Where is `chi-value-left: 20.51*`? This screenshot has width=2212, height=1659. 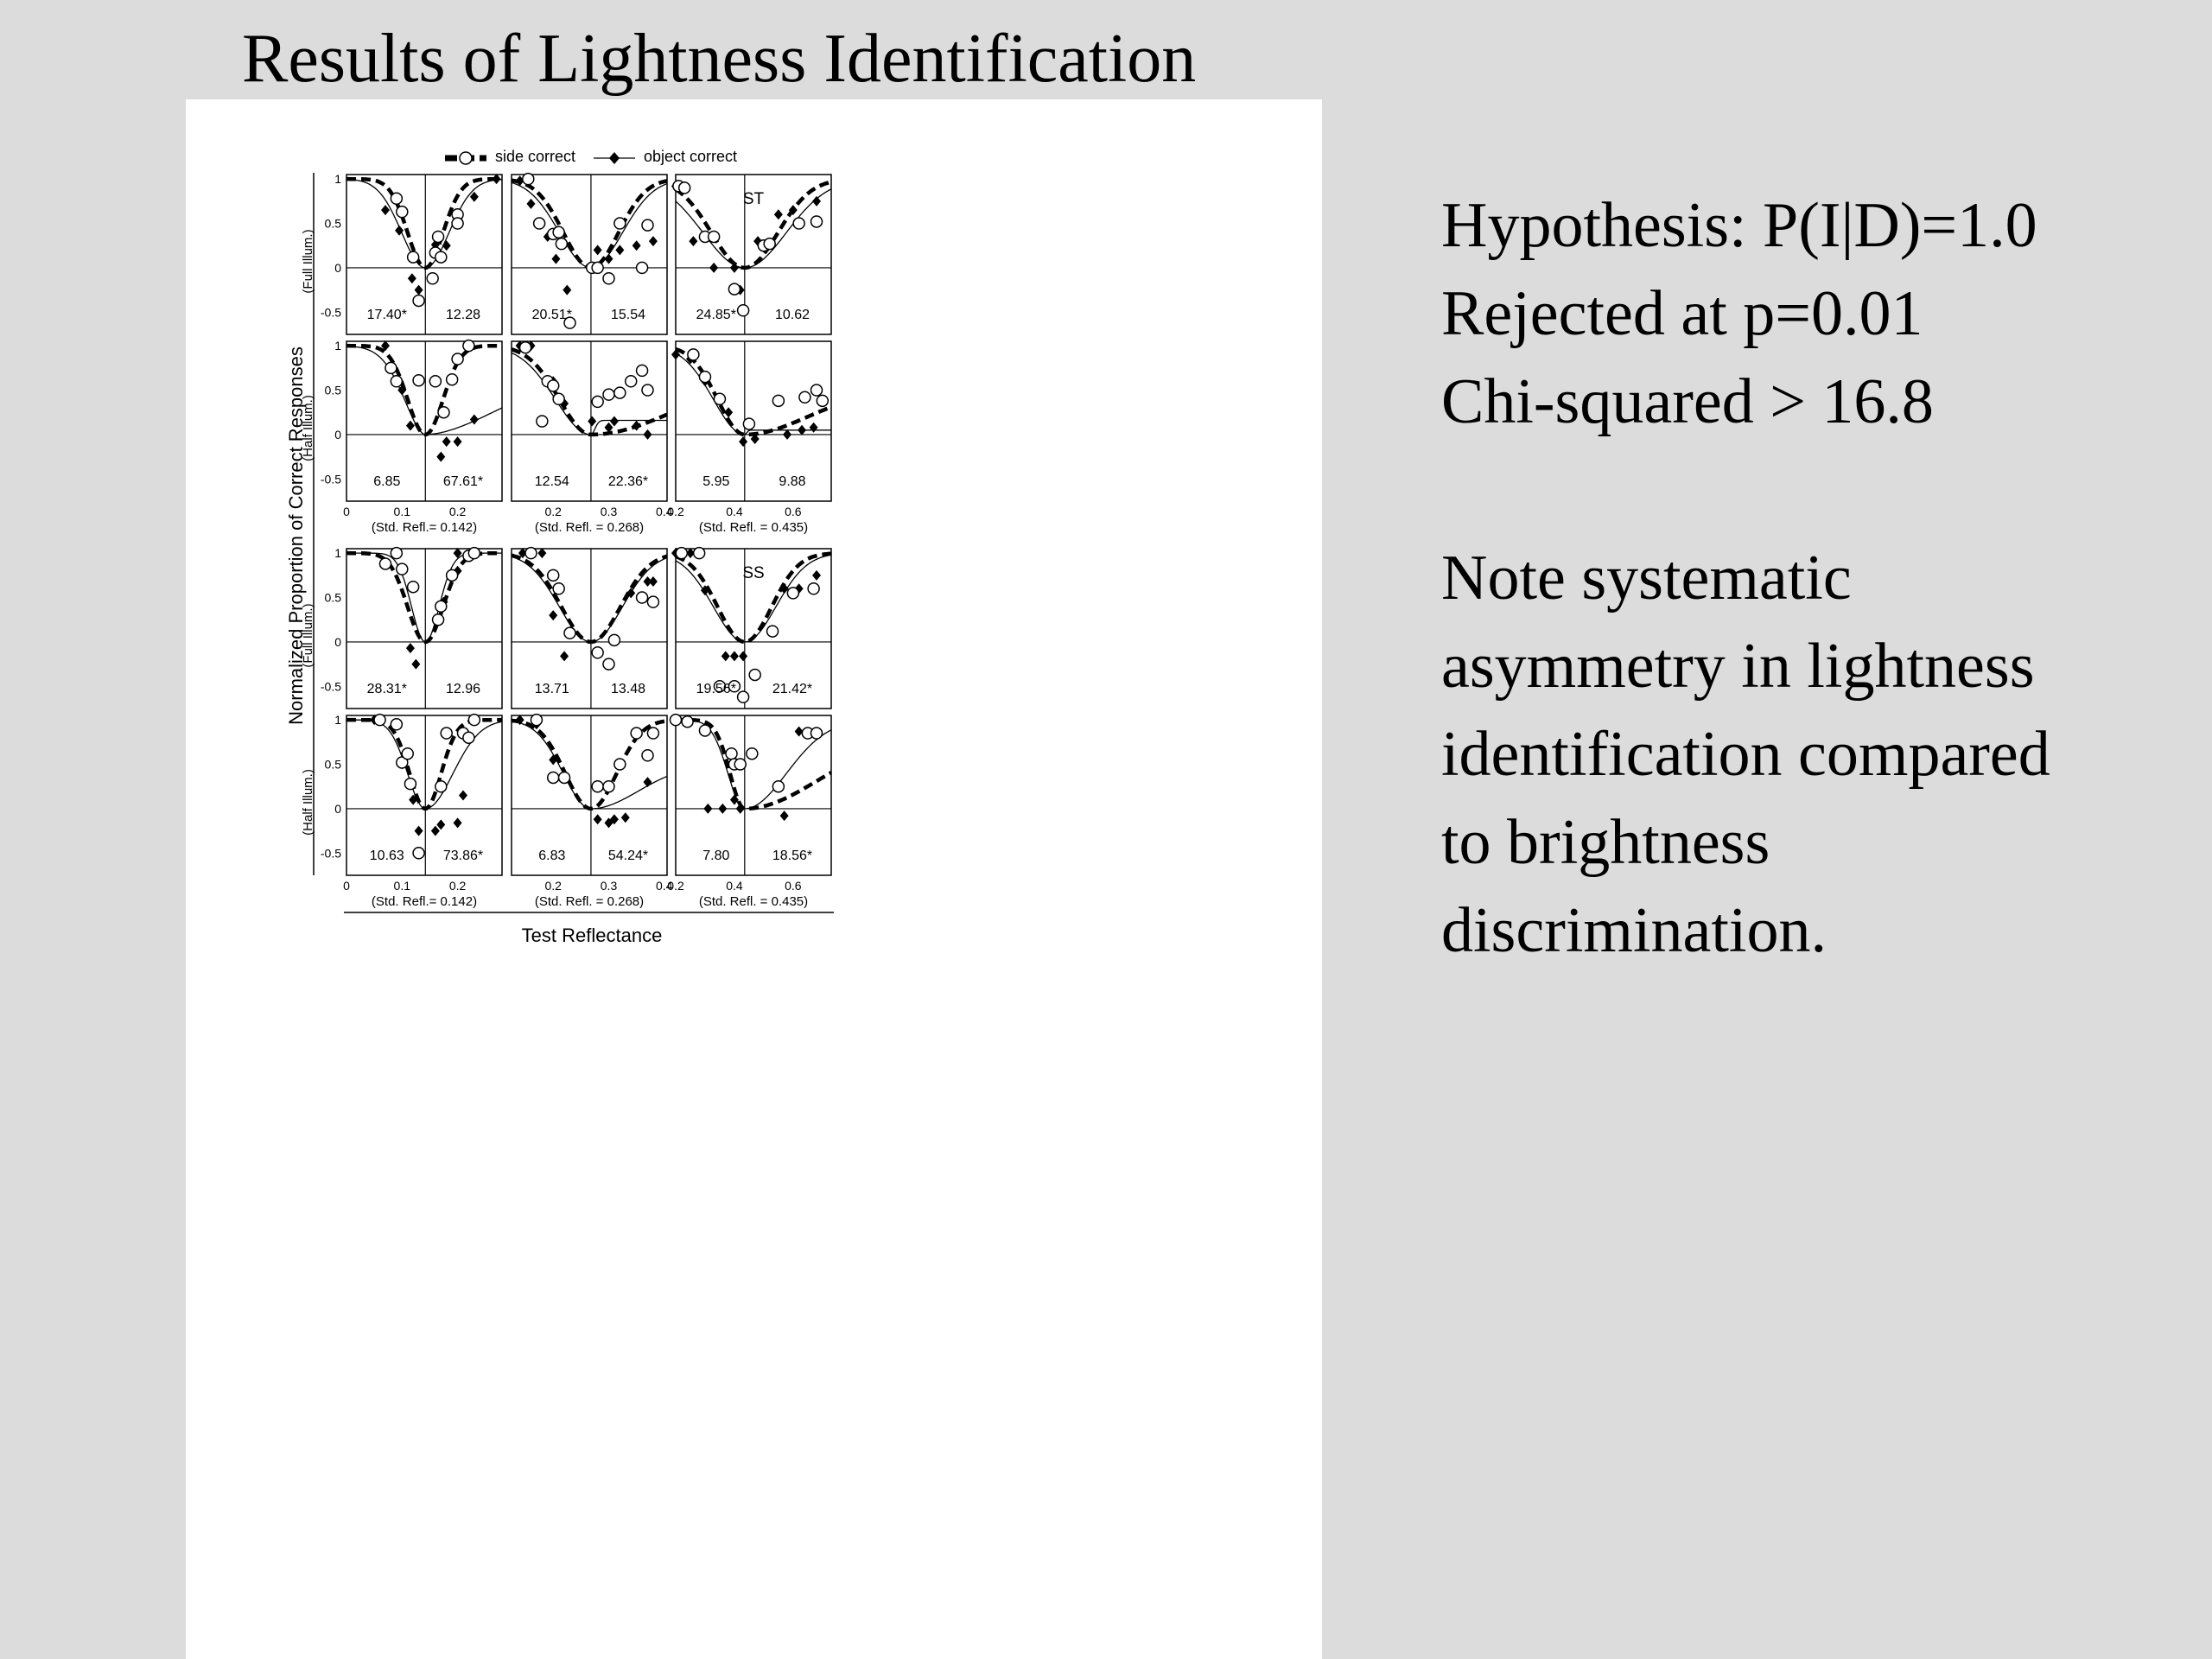
chi-value-left: 20.51* is located at coordinates (552, 315).